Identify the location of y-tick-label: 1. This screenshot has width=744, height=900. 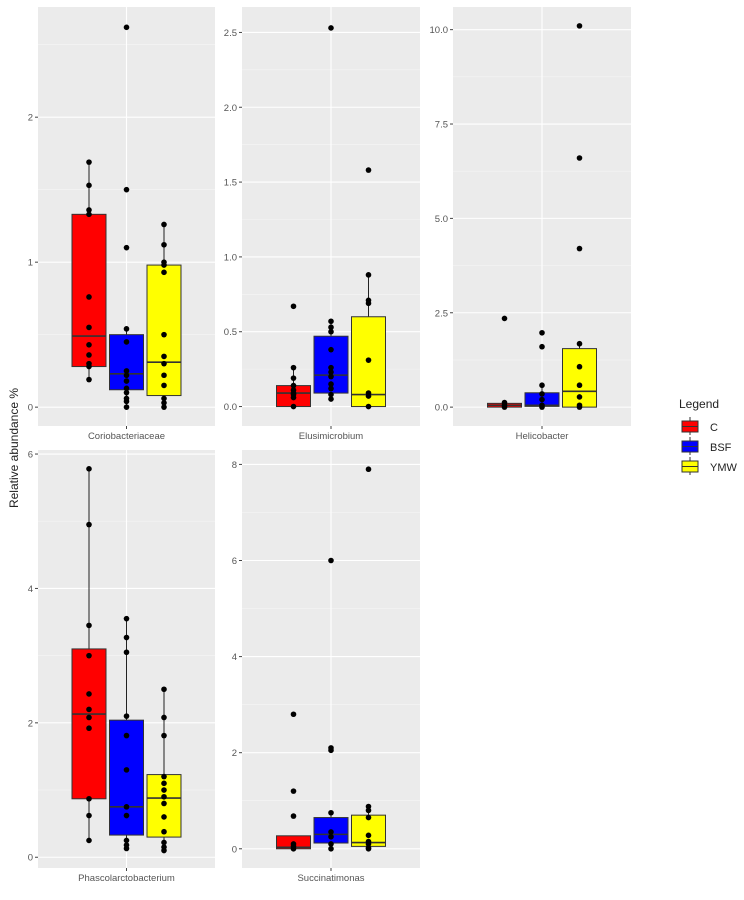
(30, 263).